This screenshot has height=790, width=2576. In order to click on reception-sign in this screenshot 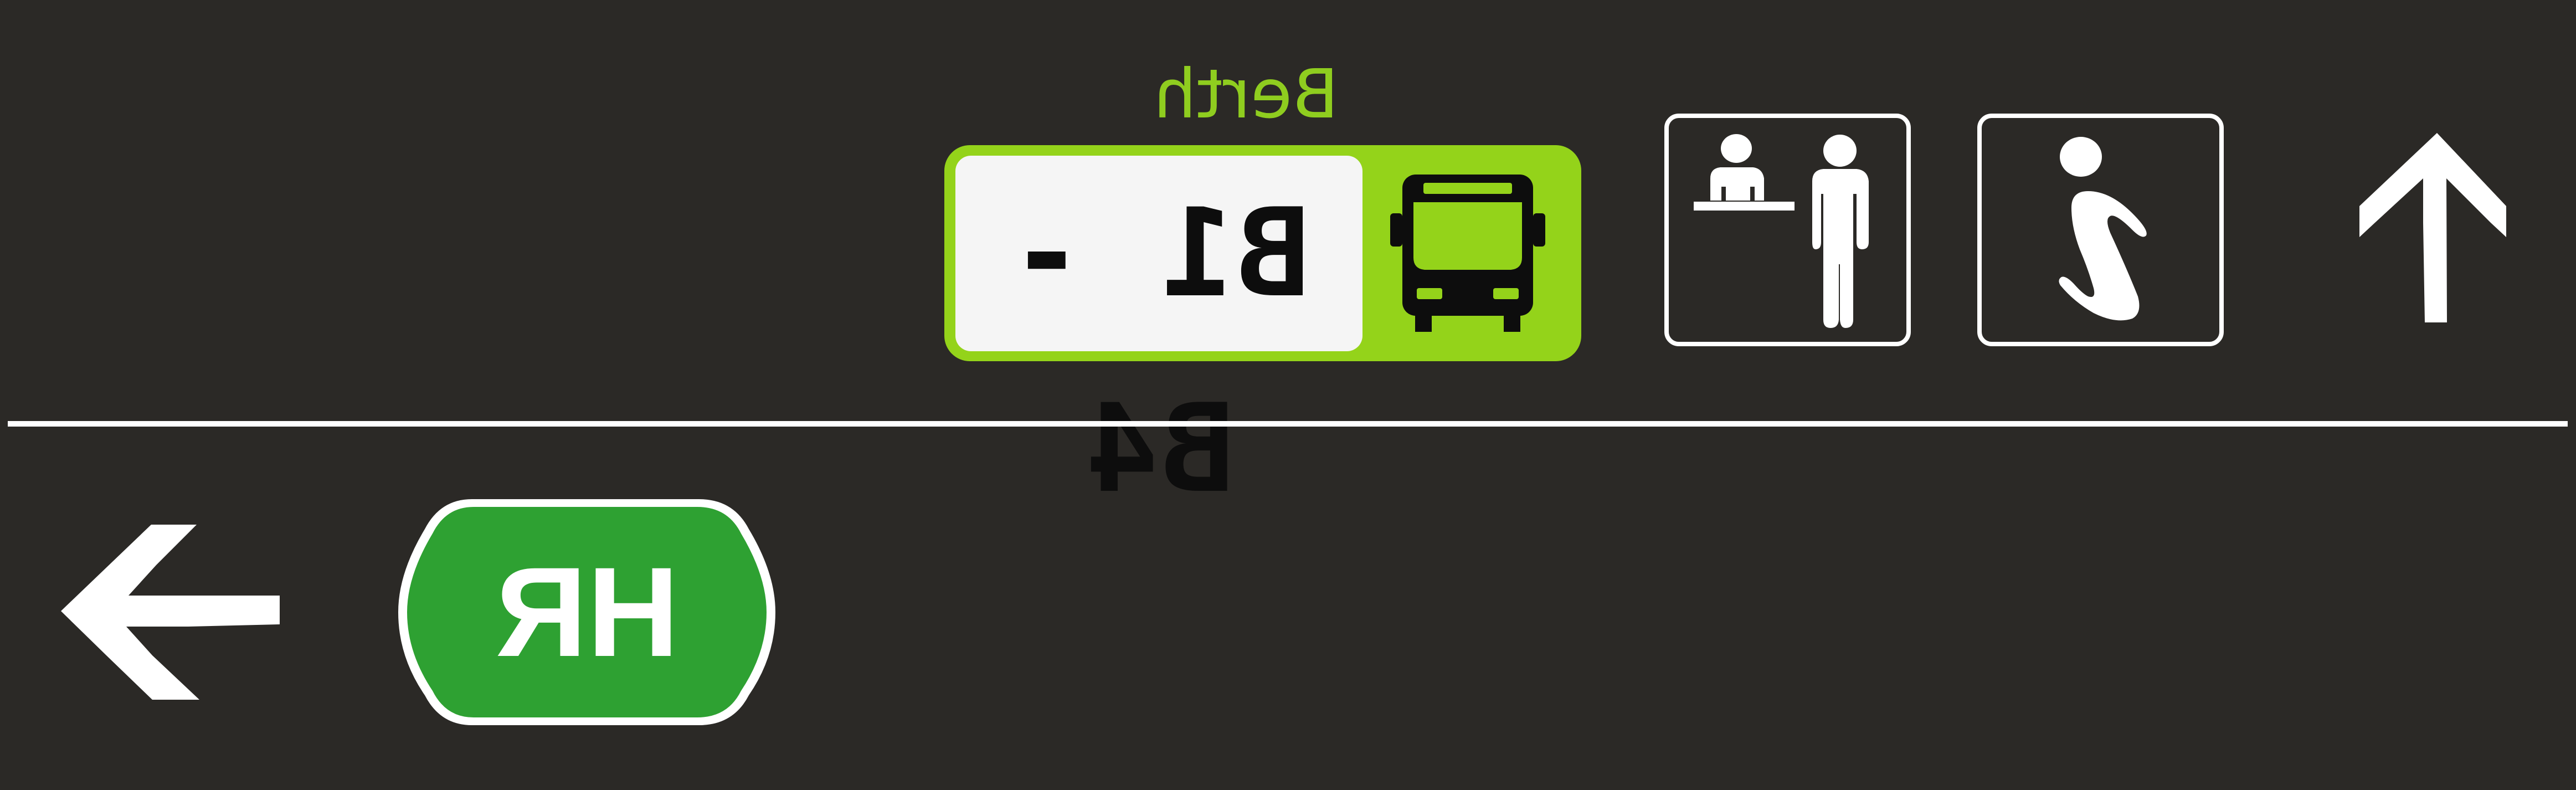, I will do `click(1787, 230)`.